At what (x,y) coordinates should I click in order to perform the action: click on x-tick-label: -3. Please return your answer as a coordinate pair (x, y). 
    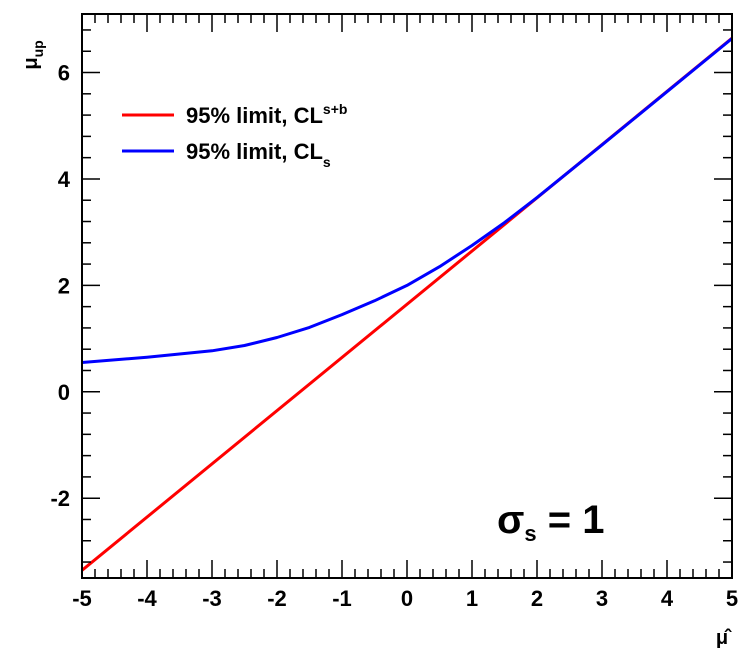
    Looking at the image, I should click on (212, 598).